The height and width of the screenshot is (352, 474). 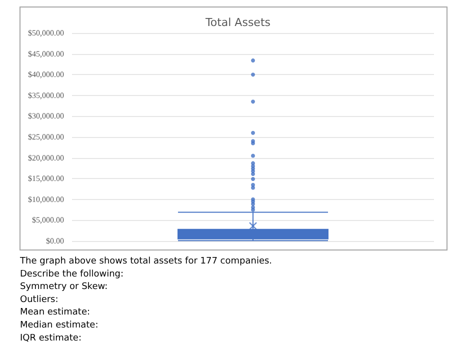 What do you see at coordinates (237, 22) in the screenshot?
I see `chart-title: Total Assets` at bounding box center [237, 22].